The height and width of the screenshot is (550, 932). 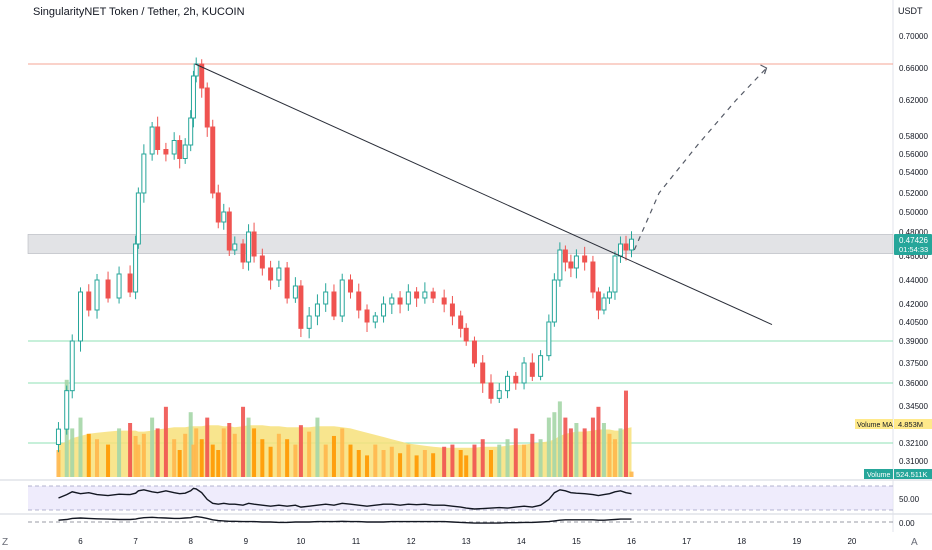 What do you see at coordinates (913, 68) in the screenshot?
I see `y-tick-label: 0.66000` at bounding box center [913, 68].